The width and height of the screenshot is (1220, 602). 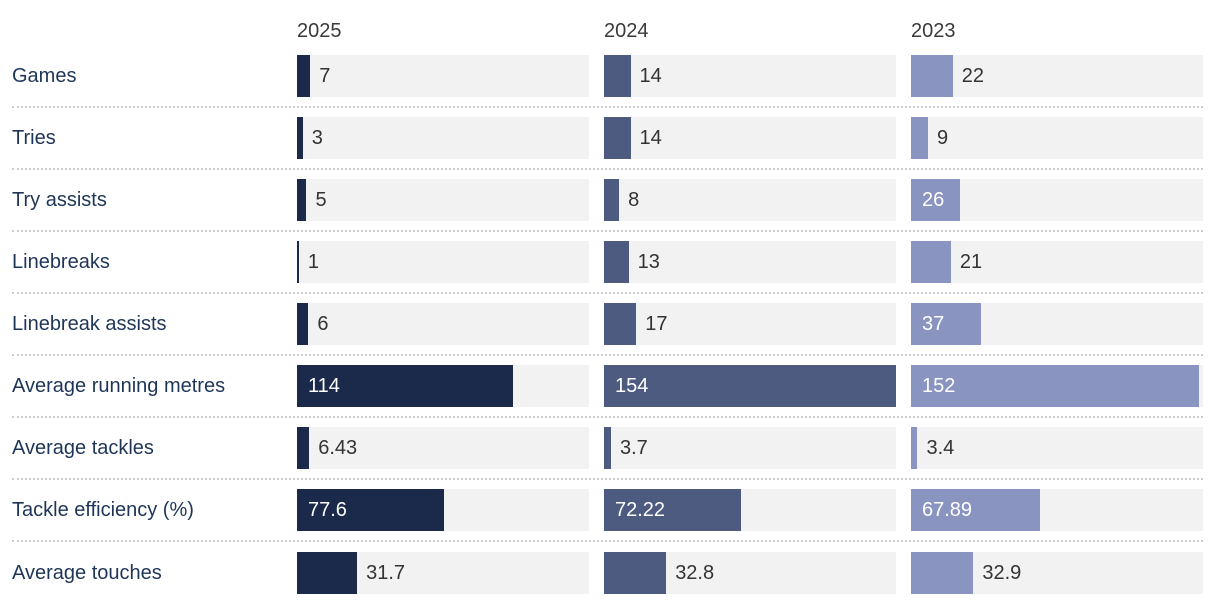 What do you see at coordinates (695, 573) in the screenshot?
I see `bar-value: 32.8` at bounding box center [695, 573].